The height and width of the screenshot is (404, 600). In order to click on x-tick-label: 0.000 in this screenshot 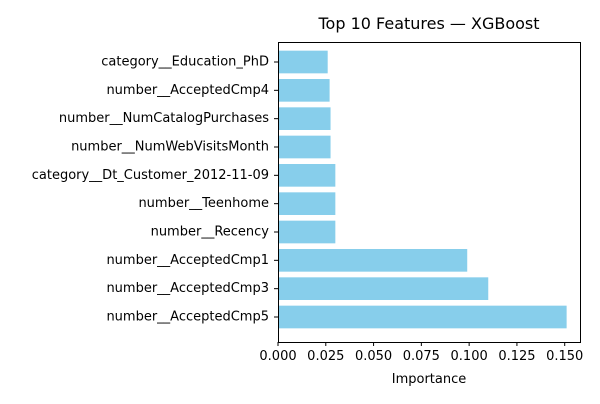, I will do `click(277, 356)`.